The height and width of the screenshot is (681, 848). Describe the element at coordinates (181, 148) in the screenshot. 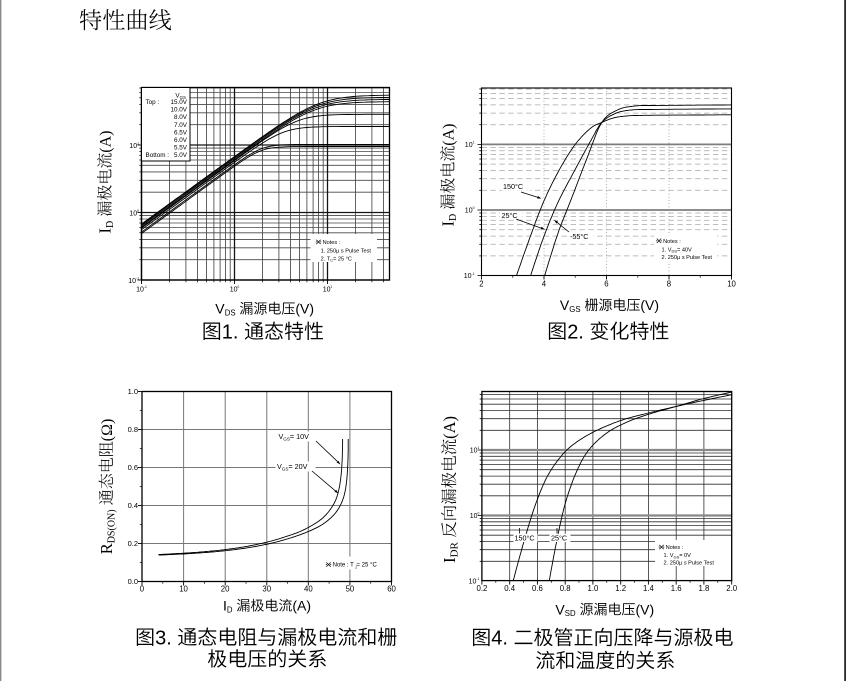

I see `svg-text: 5.5V` at that location.